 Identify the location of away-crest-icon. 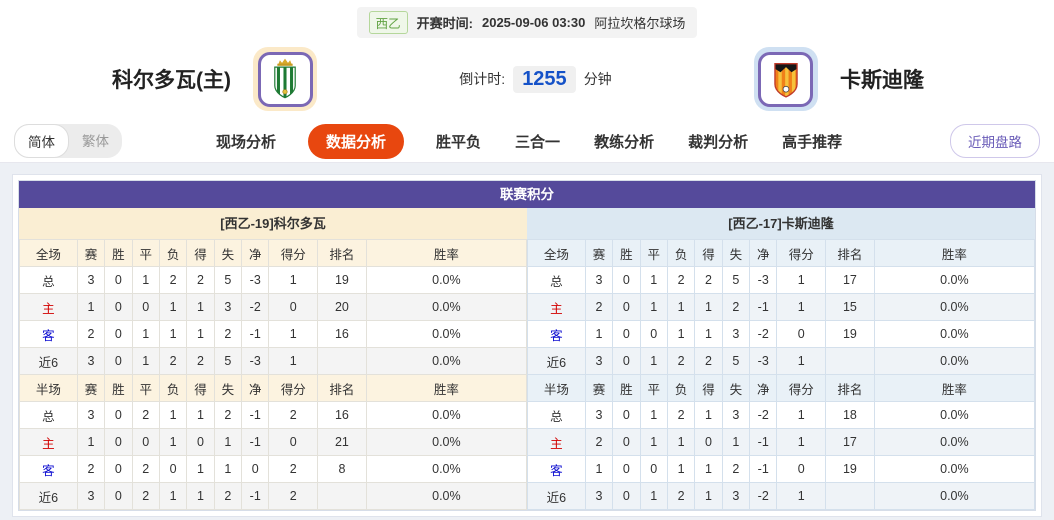
(786, 79).